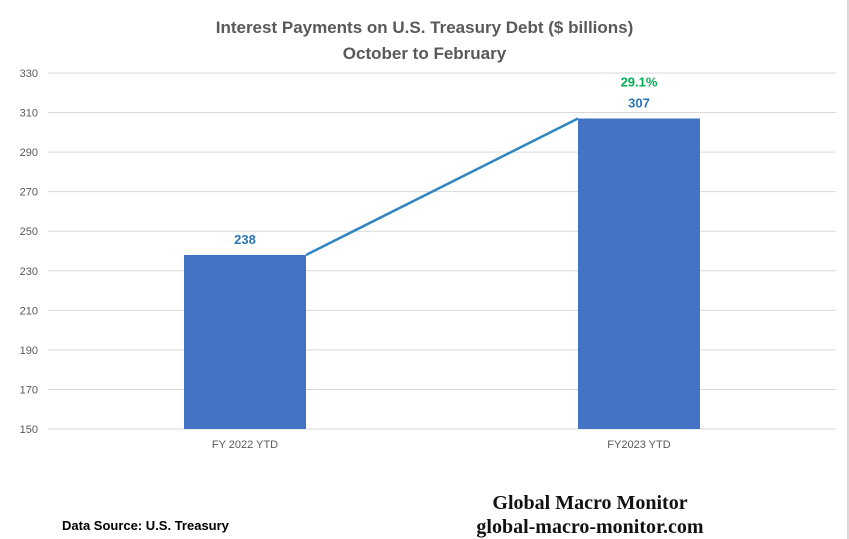  Describe the element at coordinates (639, 81) in the screenshot. I see `percent-change-label: 29.1%` at that location.